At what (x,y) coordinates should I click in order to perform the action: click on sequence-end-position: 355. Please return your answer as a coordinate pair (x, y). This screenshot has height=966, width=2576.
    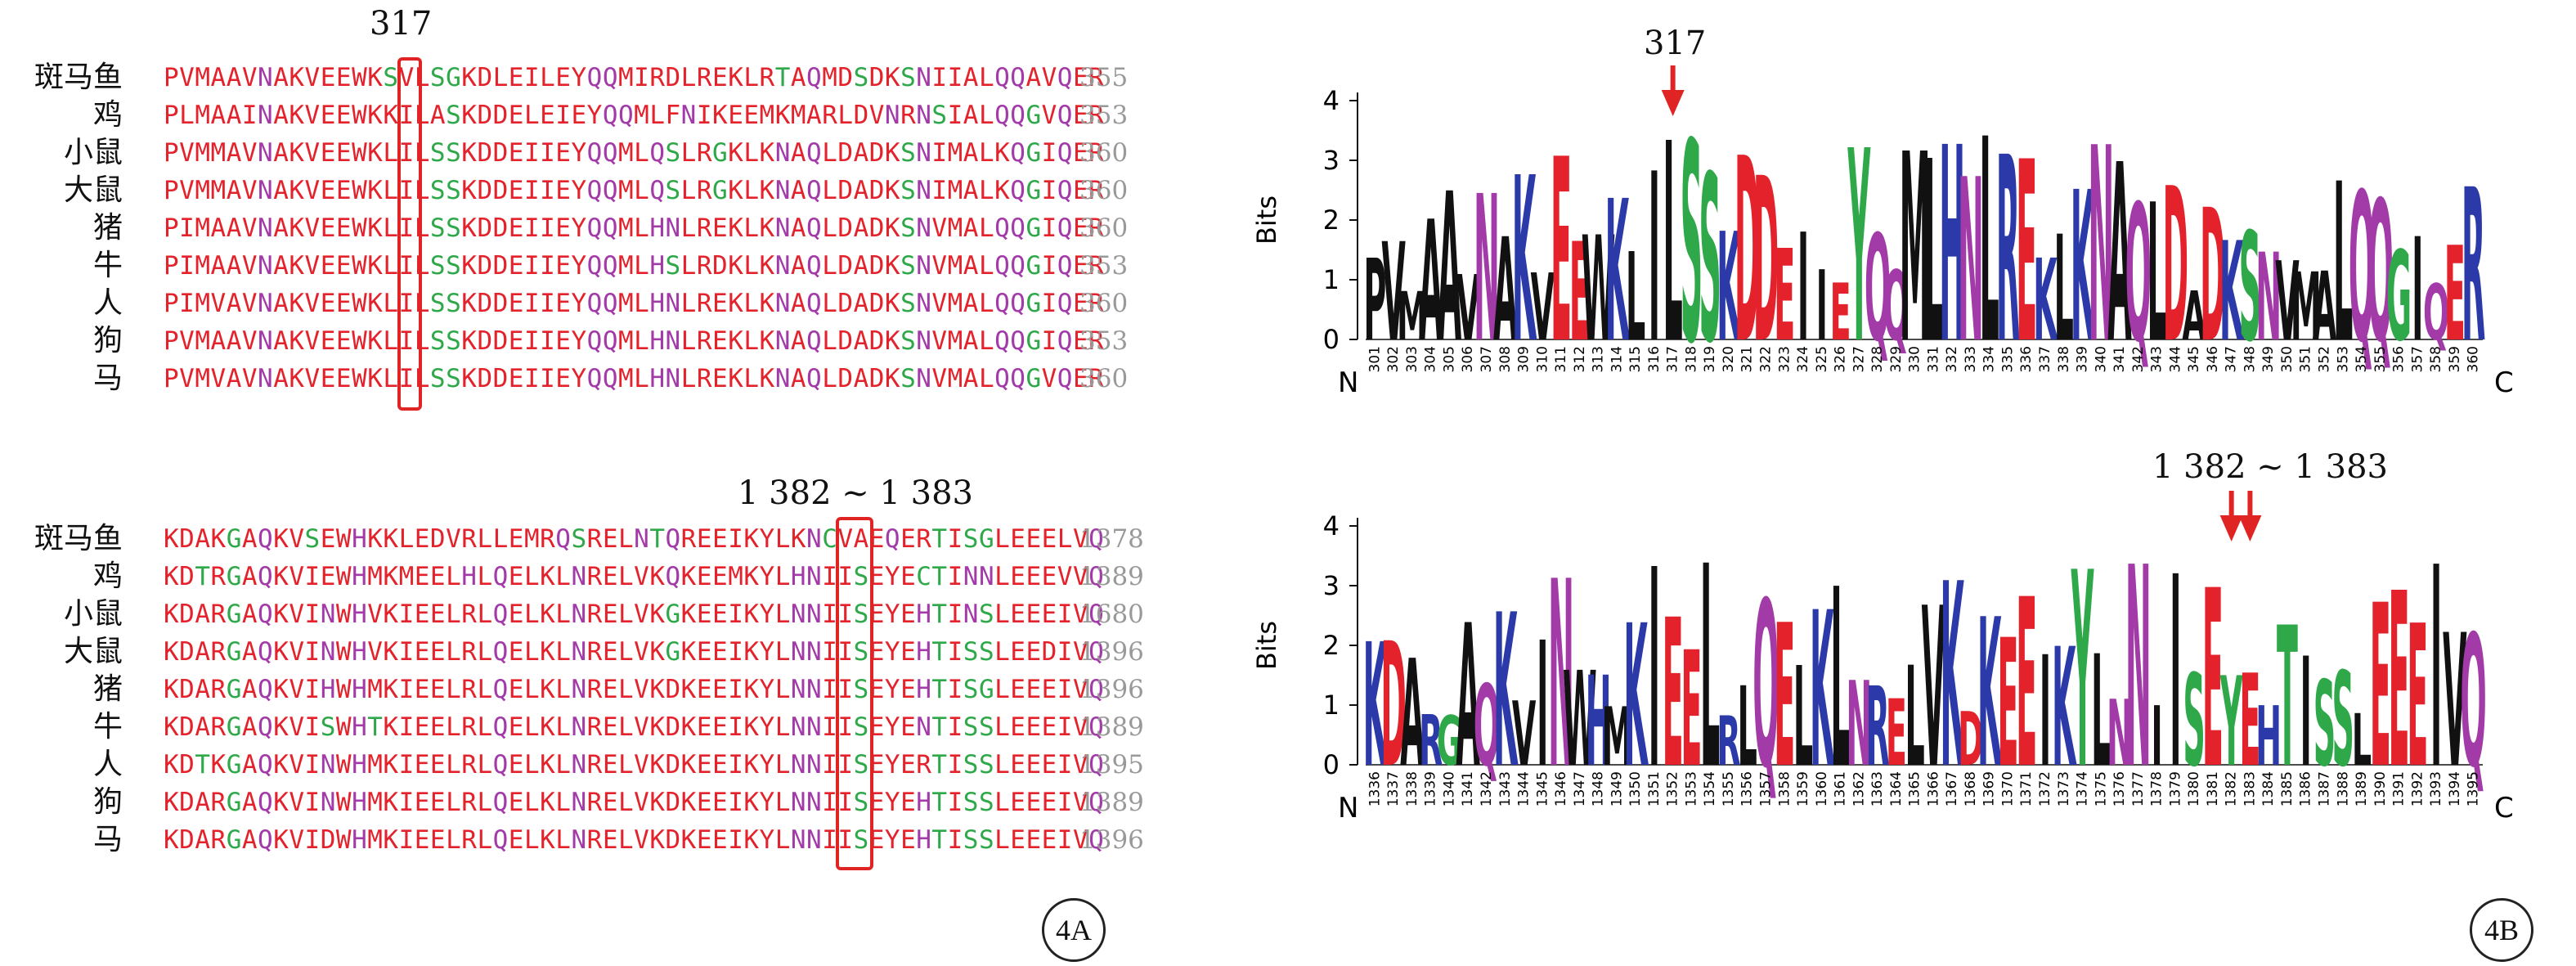
    Looking at the image, I should click on (1104, 77).